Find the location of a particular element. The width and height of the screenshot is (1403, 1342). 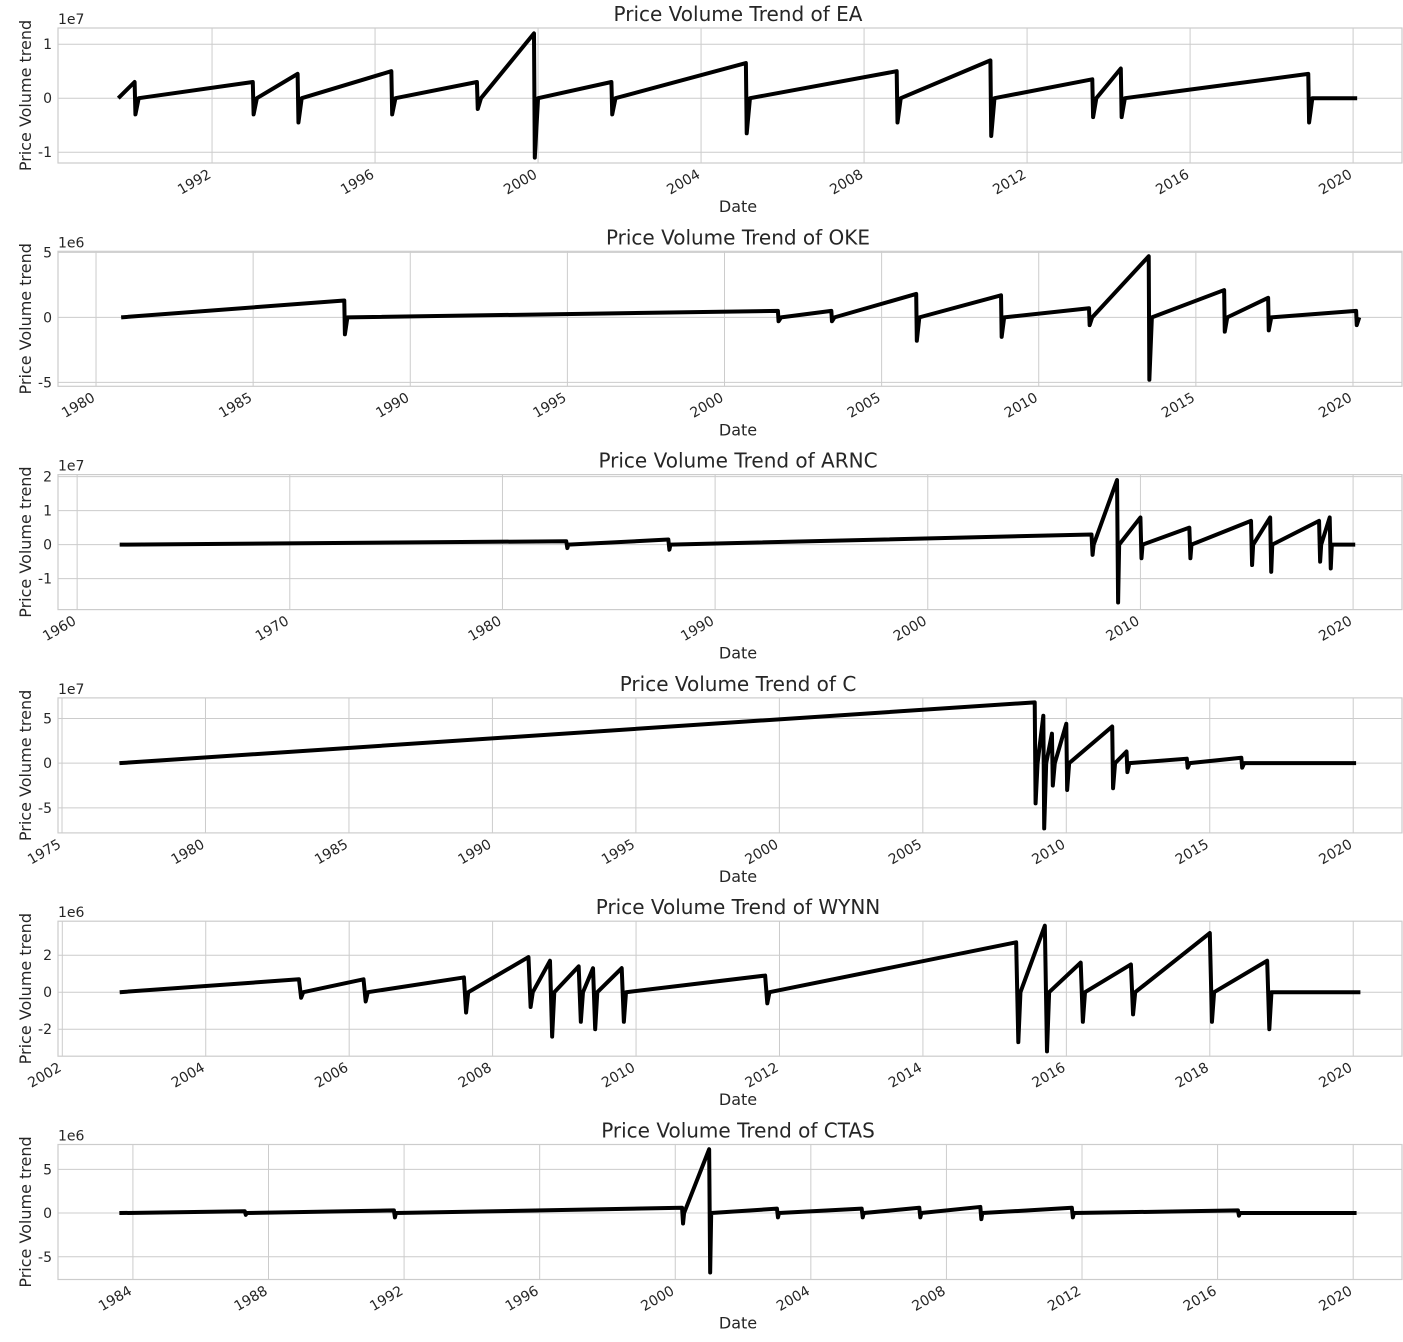

x-tick-label: 2018 is located at coordinates (1192, 1076).